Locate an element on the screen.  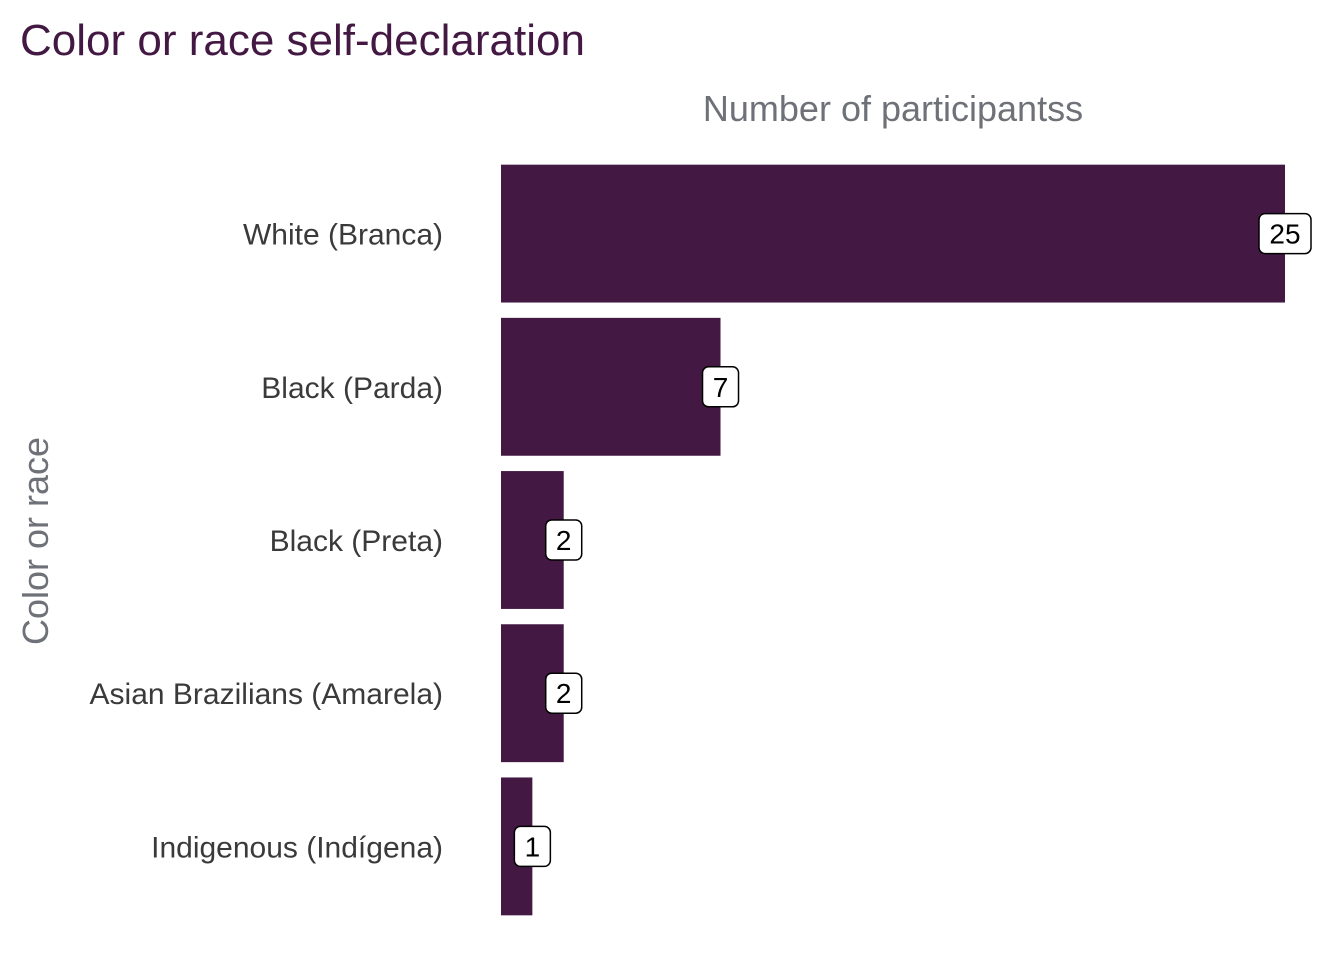
data-label-text: 1 is located at coordinates (533, 846).